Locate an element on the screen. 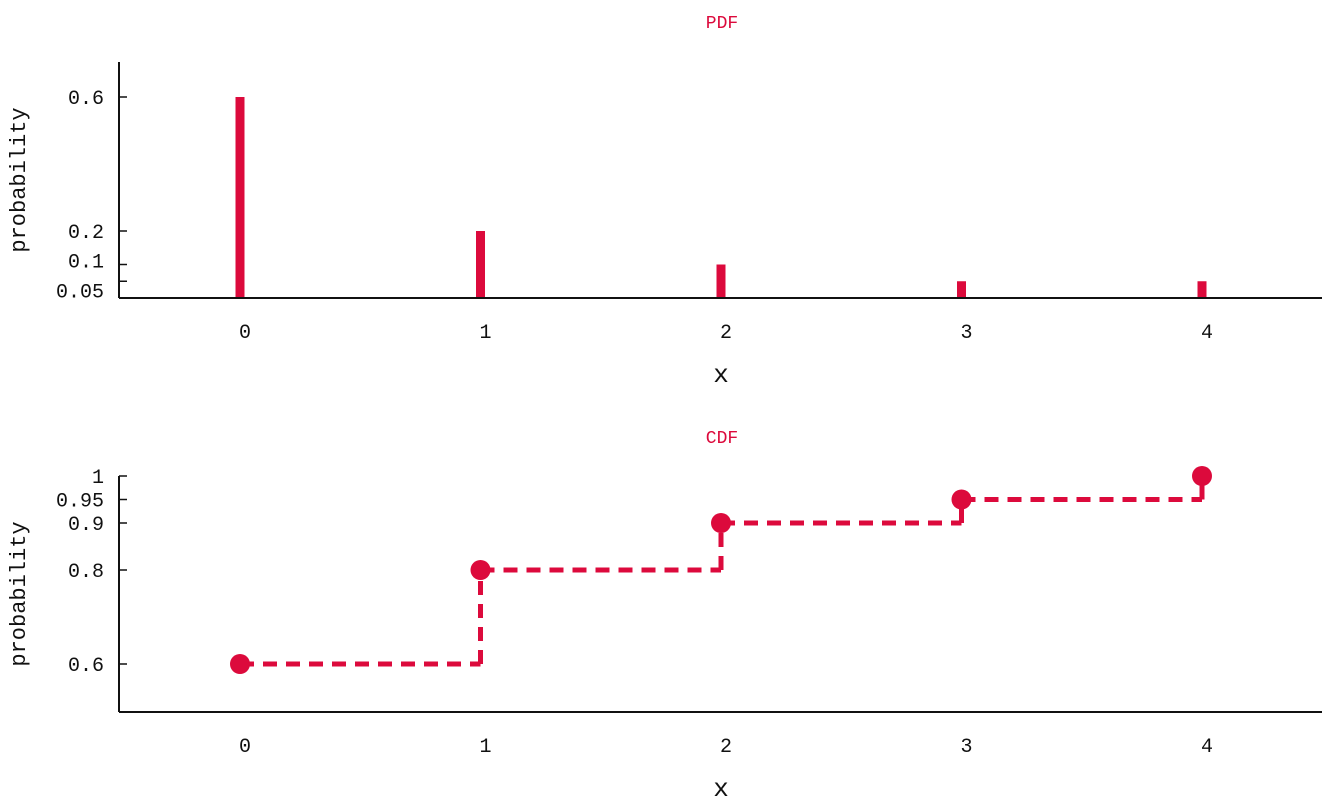  pdf-x-axis-label: x is located at coordinates (721, 375).